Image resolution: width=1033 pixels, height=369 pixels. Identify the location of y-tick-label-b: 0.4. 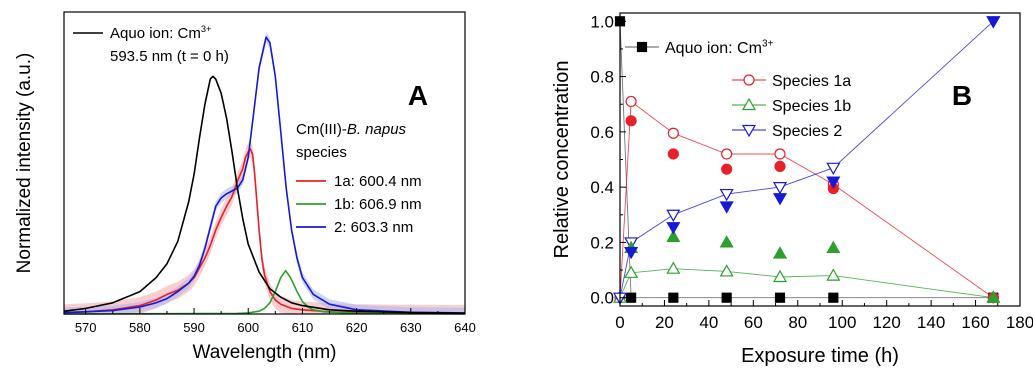
(602, 187).